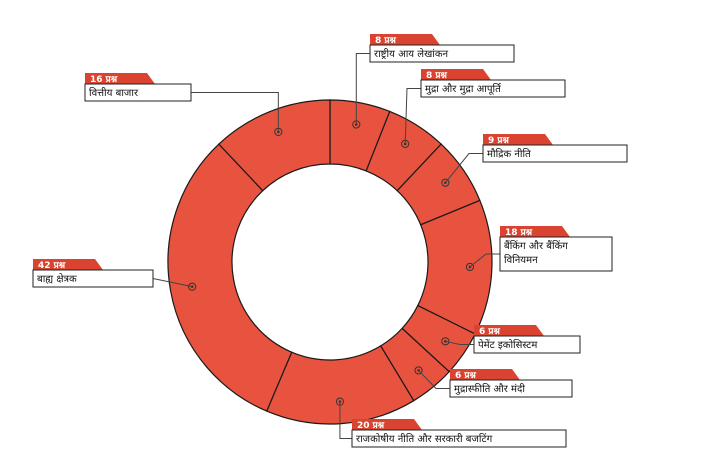 The height and width of the screenshot is (475, 717). Describe the element at coordinates (52, 266) in the screenshot. I see `callout-count: 42 प्रश्न` at that location.